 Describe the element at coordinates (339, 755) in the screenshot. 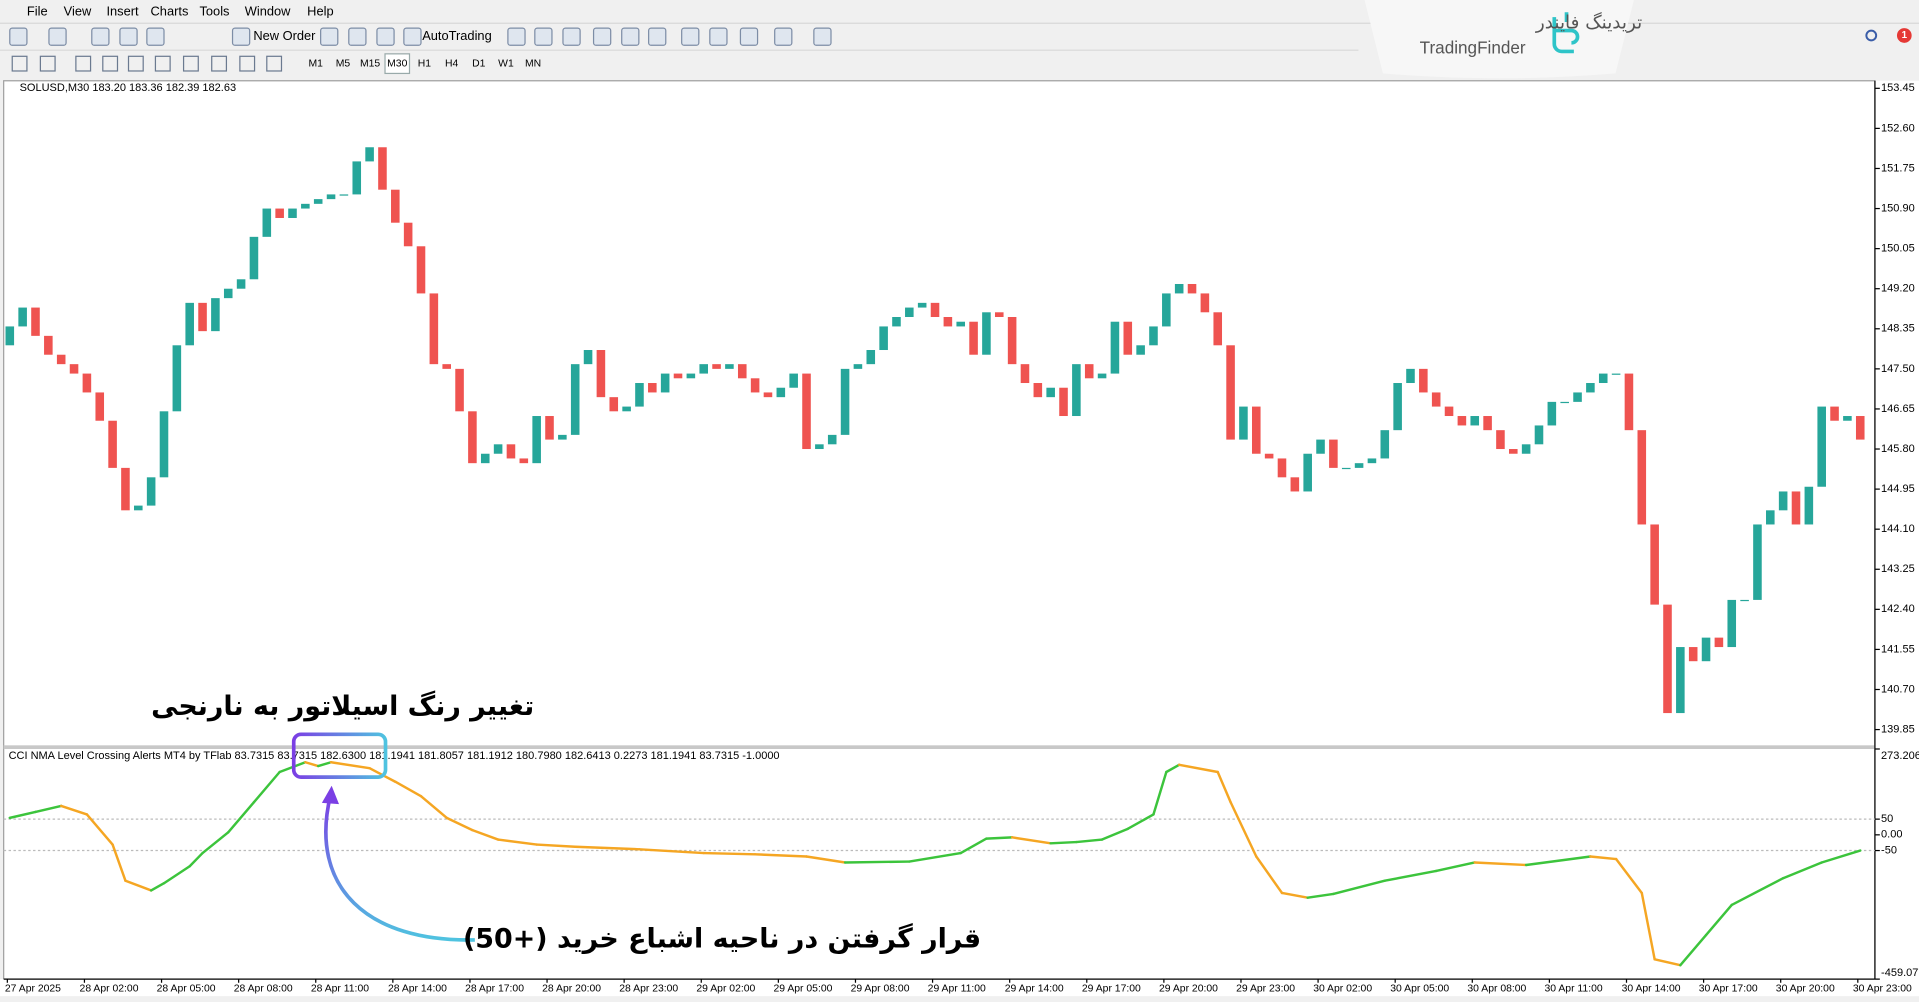

I see `highlight-box` at that location.